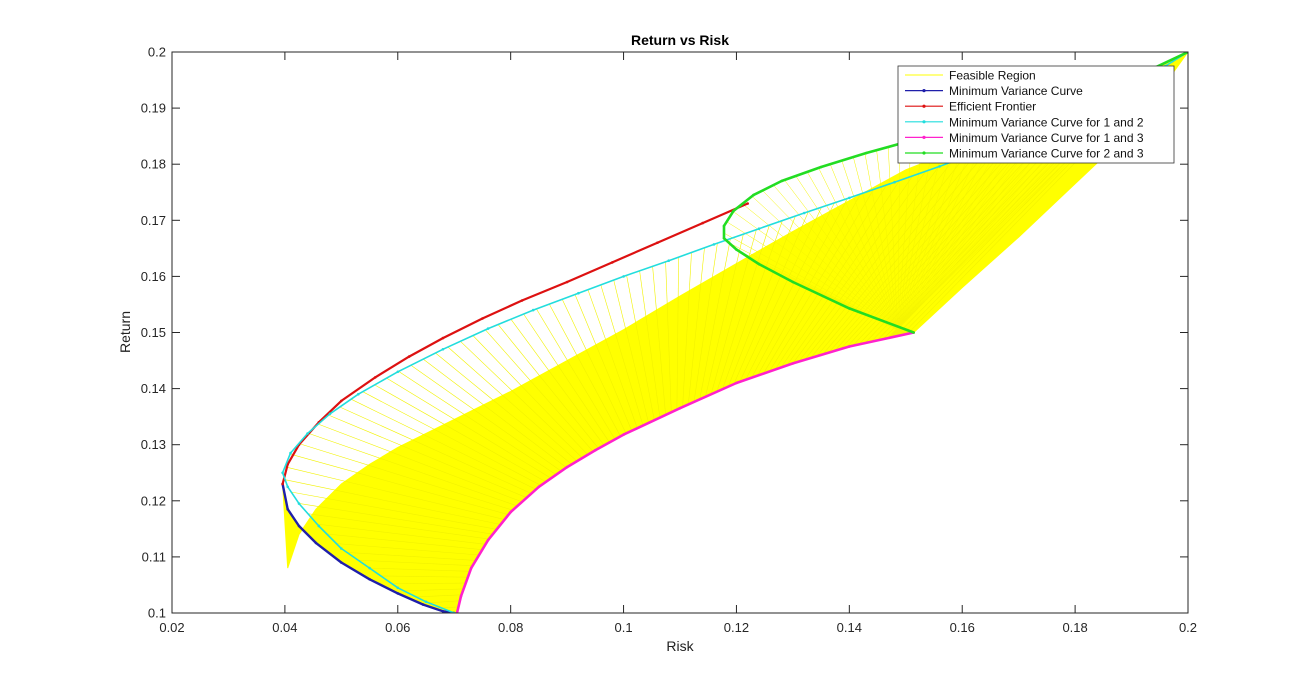 Image resolution: width=1313 pixels, height=694 pixels. Describe the element at coordinates (680, 40) in the screenshot. I see `chart-title: Return vs Risk` at that location.